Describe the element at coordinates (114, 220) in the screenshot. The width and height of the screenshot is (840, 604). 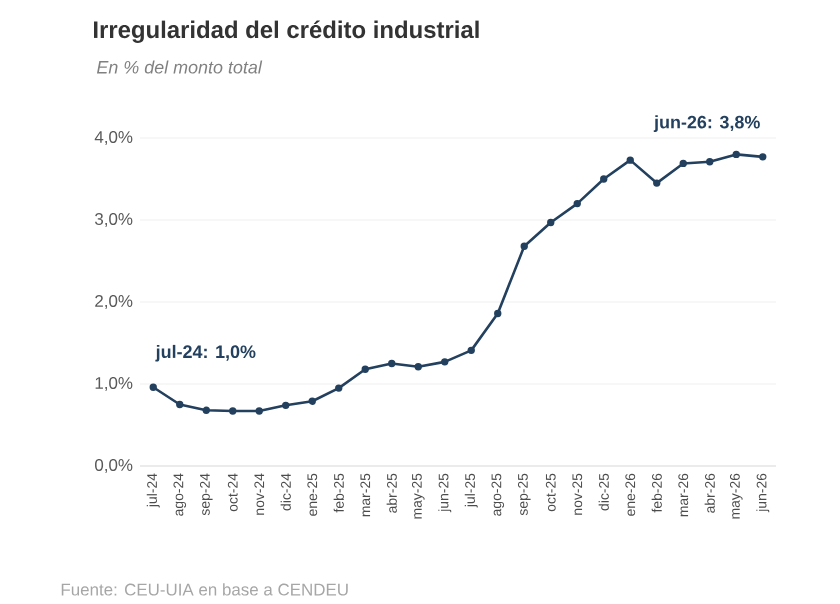
I see `y-tick-label: 3,0%` at that location.